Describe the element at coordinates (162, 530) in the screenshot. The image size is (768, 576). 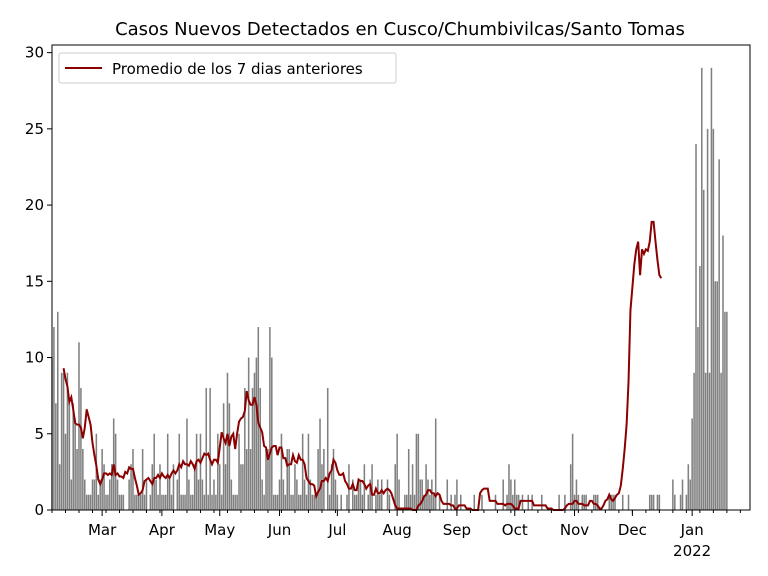
I see `x-tick-label: Apr` at that location.